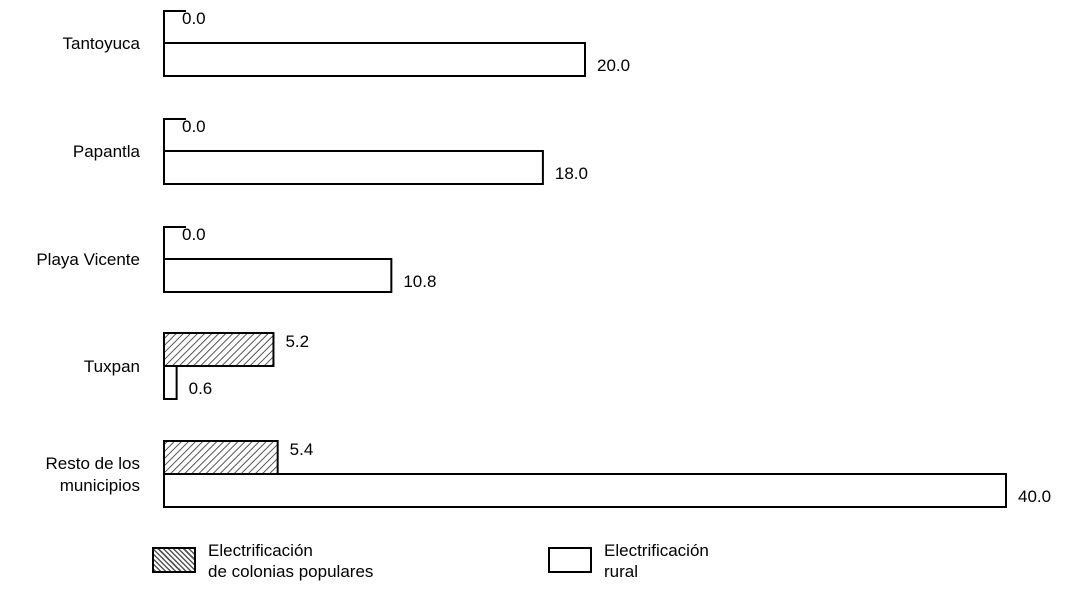 This screenshot has height=593, width=1076. Describe the element at coordinates (201, 388) in the screenshot. I see `value-label: 0.6` at that location.